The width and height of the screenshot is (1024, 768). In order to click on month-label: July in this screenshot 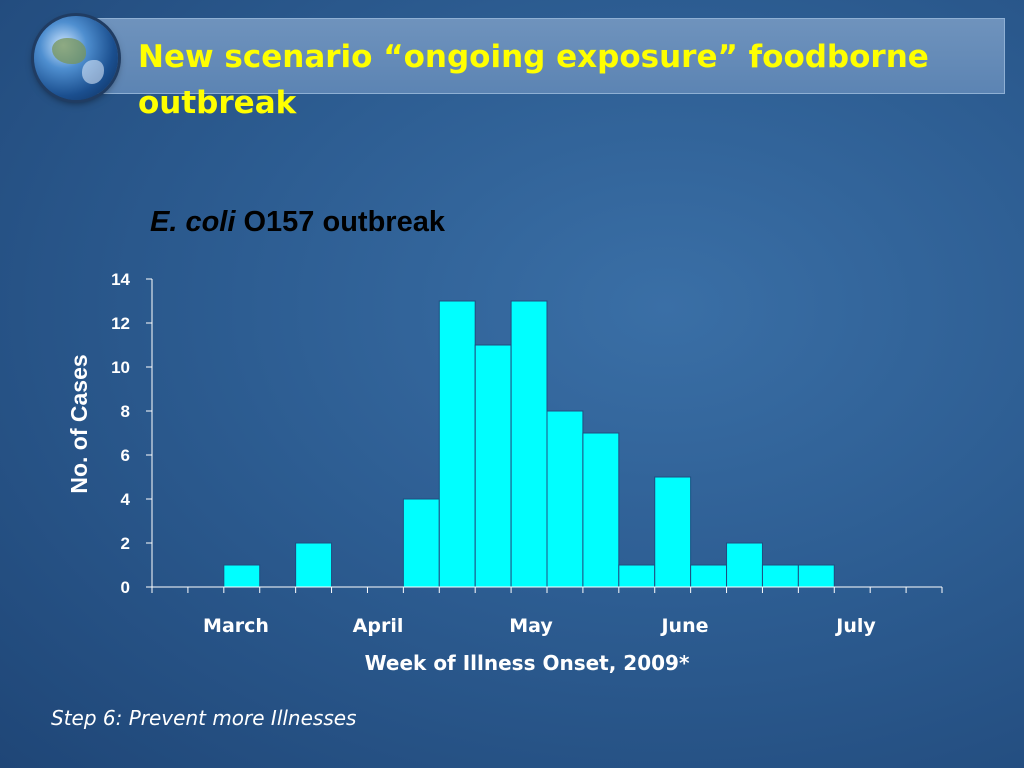, I will do `click(855, 626)`.